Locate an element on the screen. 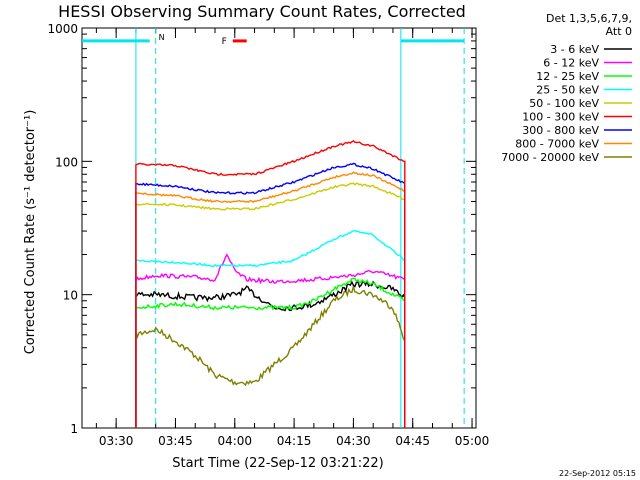  x-tick-label: 03:45 is located at coordinates (175, 441).